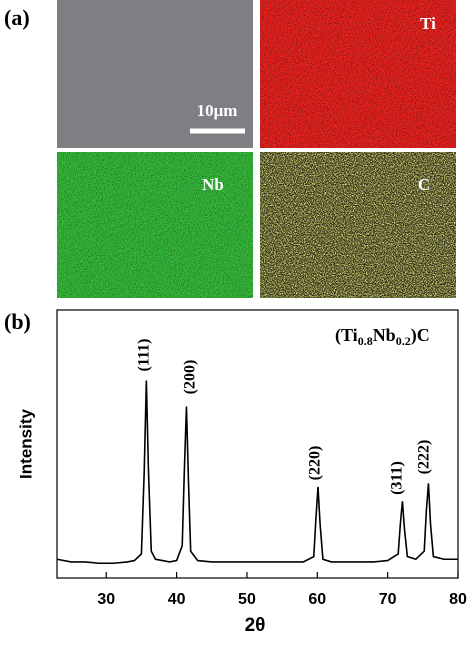  What do you see at coordinates (17, 321) in the screenshot?
I see `panel-label: (b)` at bounding box center [17, 321].